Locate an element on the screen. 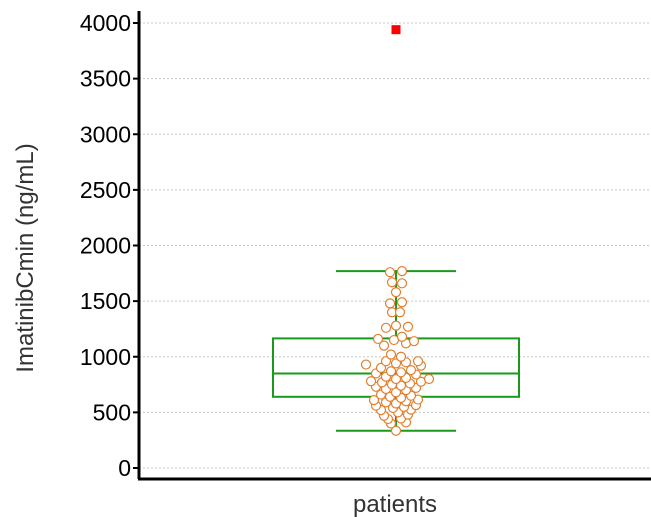 The height and width of the screenshot is (517, 651). y-tick-label: 500 is located at coordinates (112, 412).